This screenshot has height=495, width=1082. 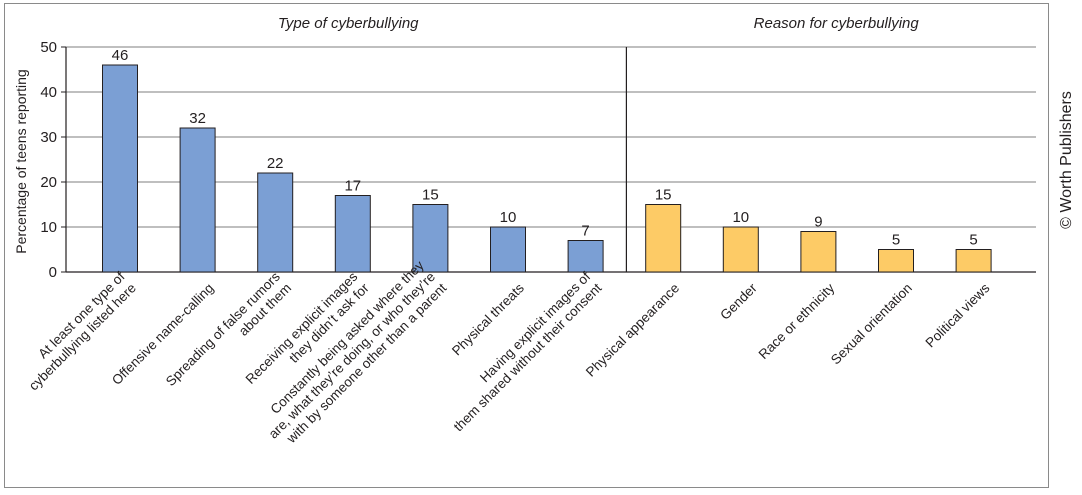 What do you see at coordinates (366, 363) in the screenshot?
I see `x-tick-label-line: with by someone other than a parent` at bounding box center [366, 363].